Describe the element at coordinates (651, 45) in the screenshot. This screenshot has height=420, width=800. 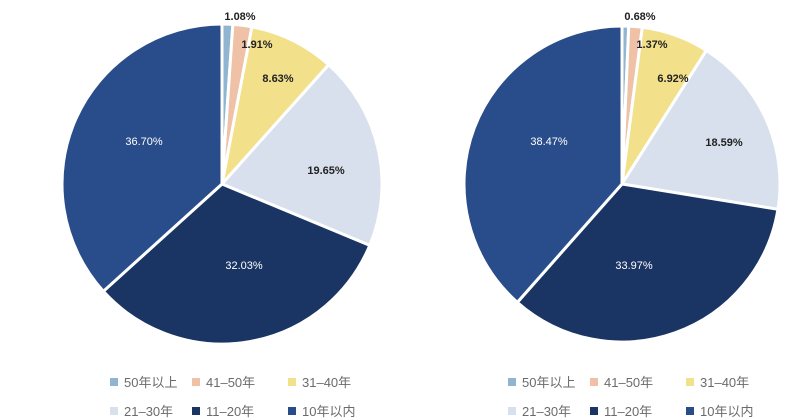
I see `pie-data-label: 1.37%` at that location.